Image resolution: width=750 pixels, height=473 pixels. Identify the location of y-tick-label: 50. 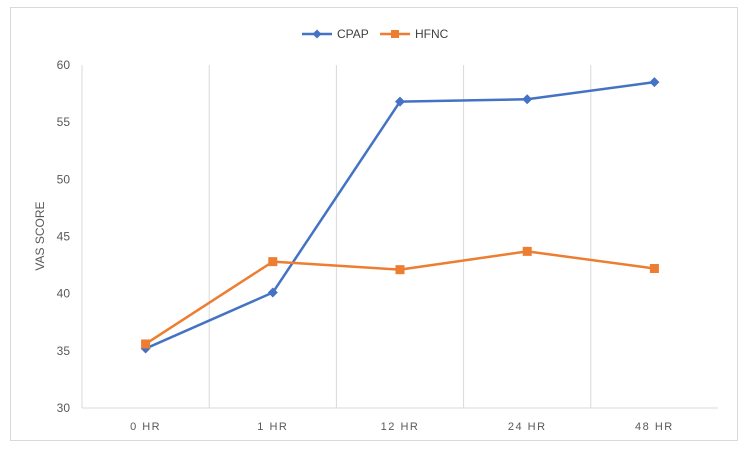
(64, 179).